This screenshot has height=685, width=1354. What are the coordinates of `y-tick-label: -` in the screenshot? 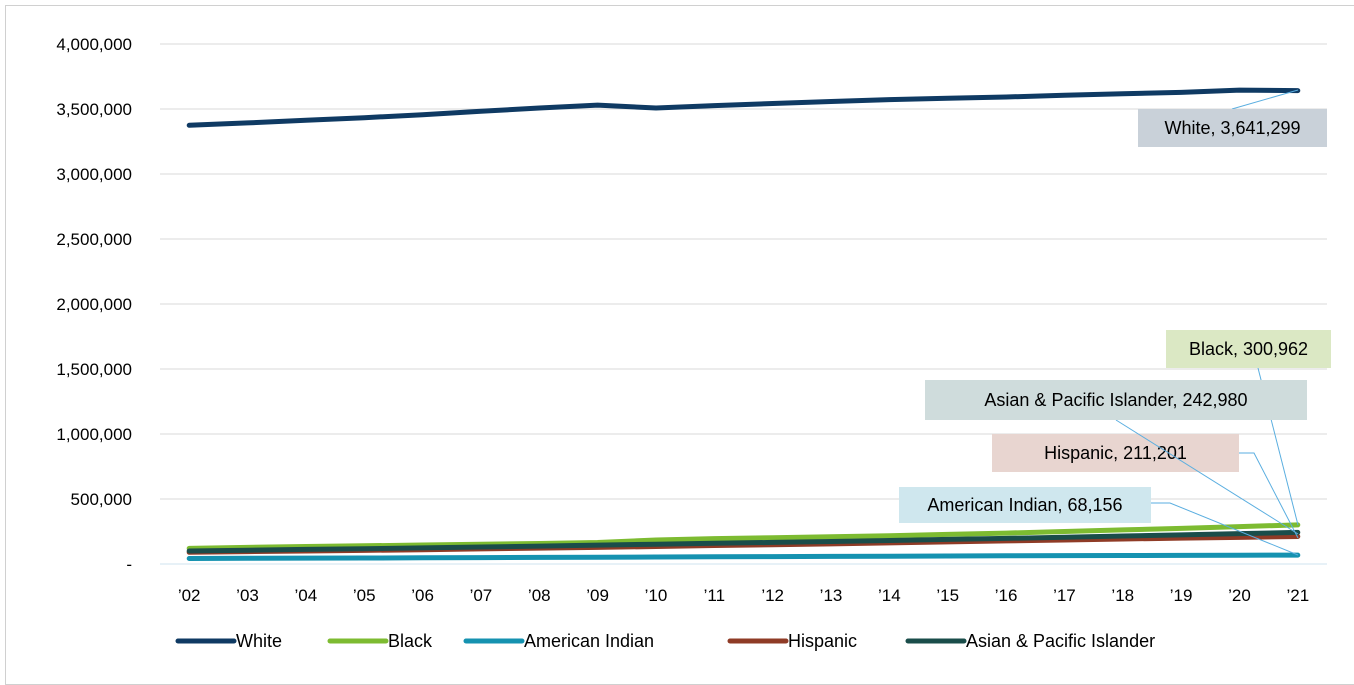 It's located at (129, 564).